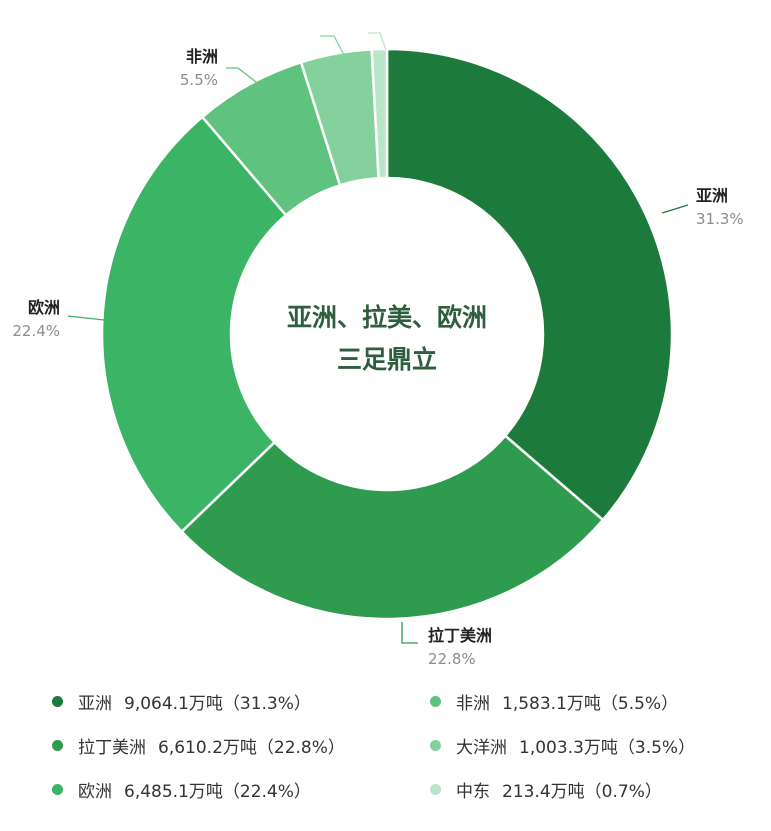 Image resolution: width=771 pixels, height=831 pixels. I want to click on slice-percent-africa: 5.5%, so click(199, 80).